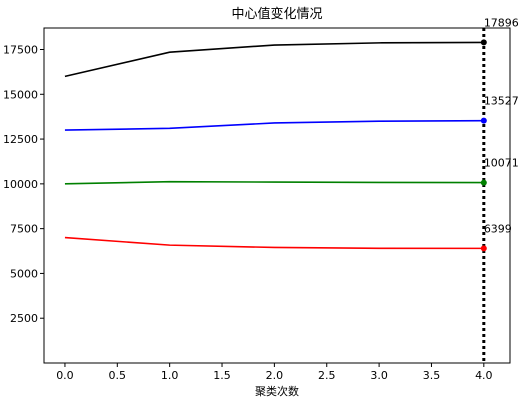 This screenshot has width=521, height=406. I want to click on y-tick-label: 12500, so click(20, 139).